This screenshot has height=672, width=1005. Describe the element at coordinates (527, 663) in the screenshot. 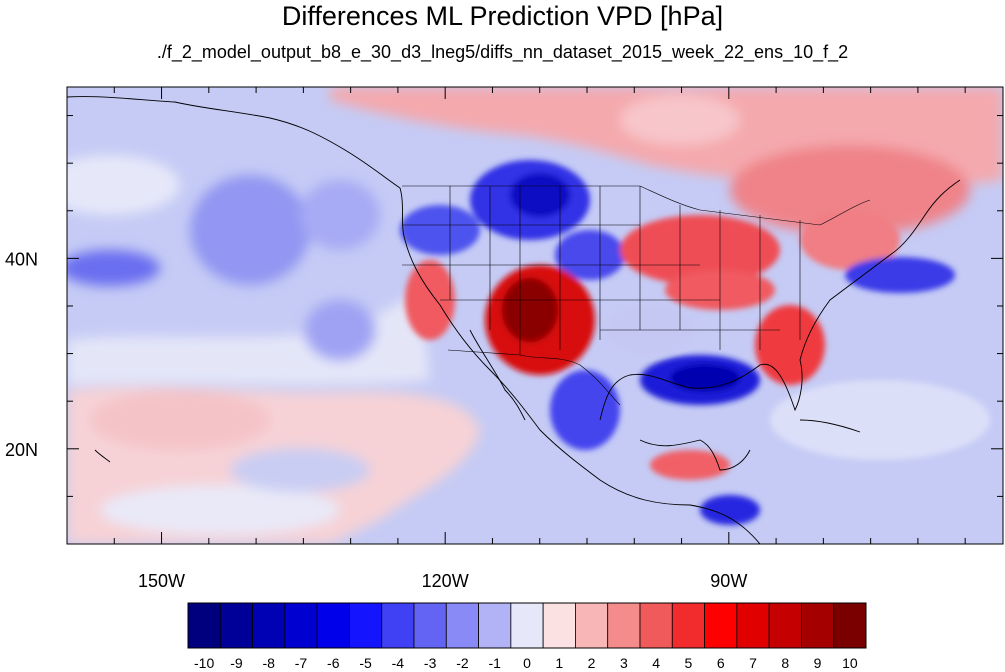

I see `colorbar-label: 0` at that location.